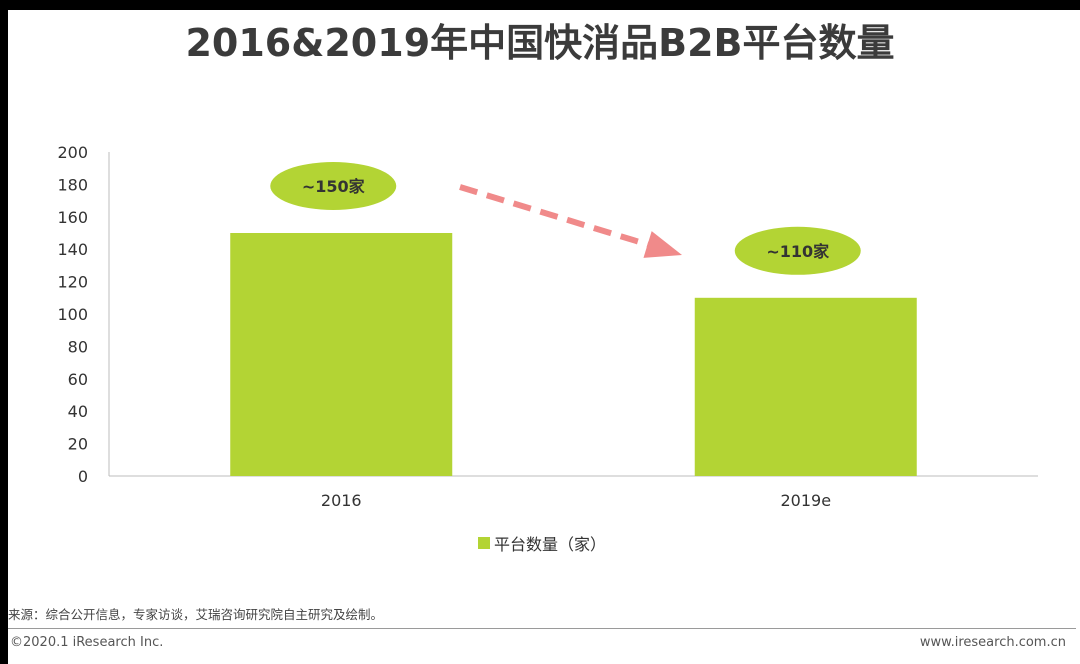  Describe the element at coordinates (557, 217) in the screenshot. I see `trend-arrow-shaft` at that location.